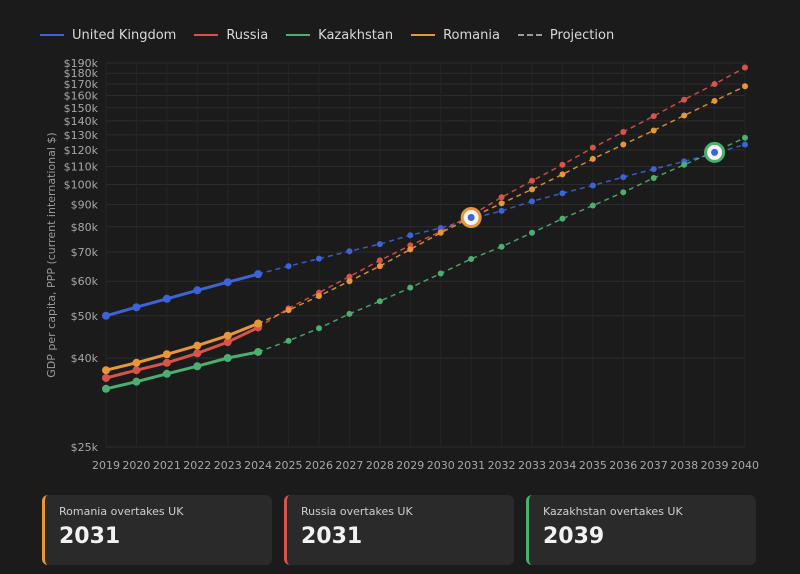  I want to click on x-tick-label: 2028, so click(380, 465).